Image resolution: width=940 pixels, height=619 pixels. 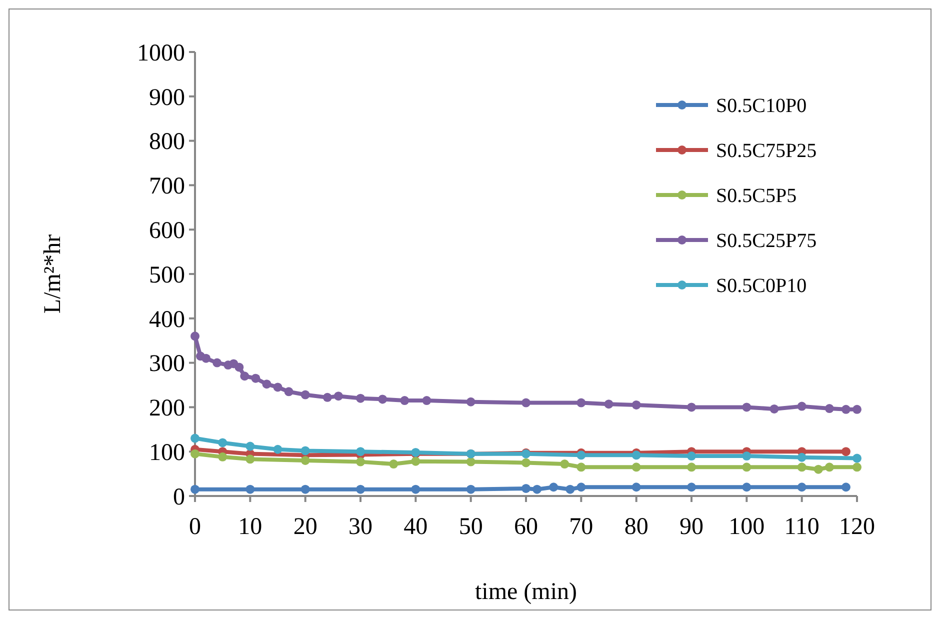 What do you see at coordinates (526, 527) in the screenshot?
I see `x-tick-label: 60` at bounding box center [526, 527].